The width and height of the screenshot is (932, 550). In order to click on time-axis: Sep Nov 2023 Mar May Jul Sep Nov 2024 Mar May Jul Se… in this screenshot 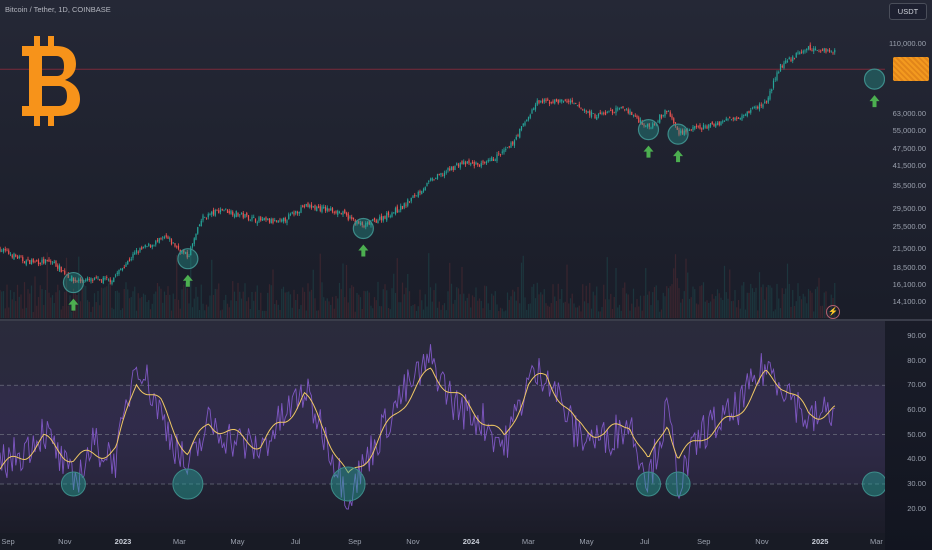, I will do `click(442, 541)`.